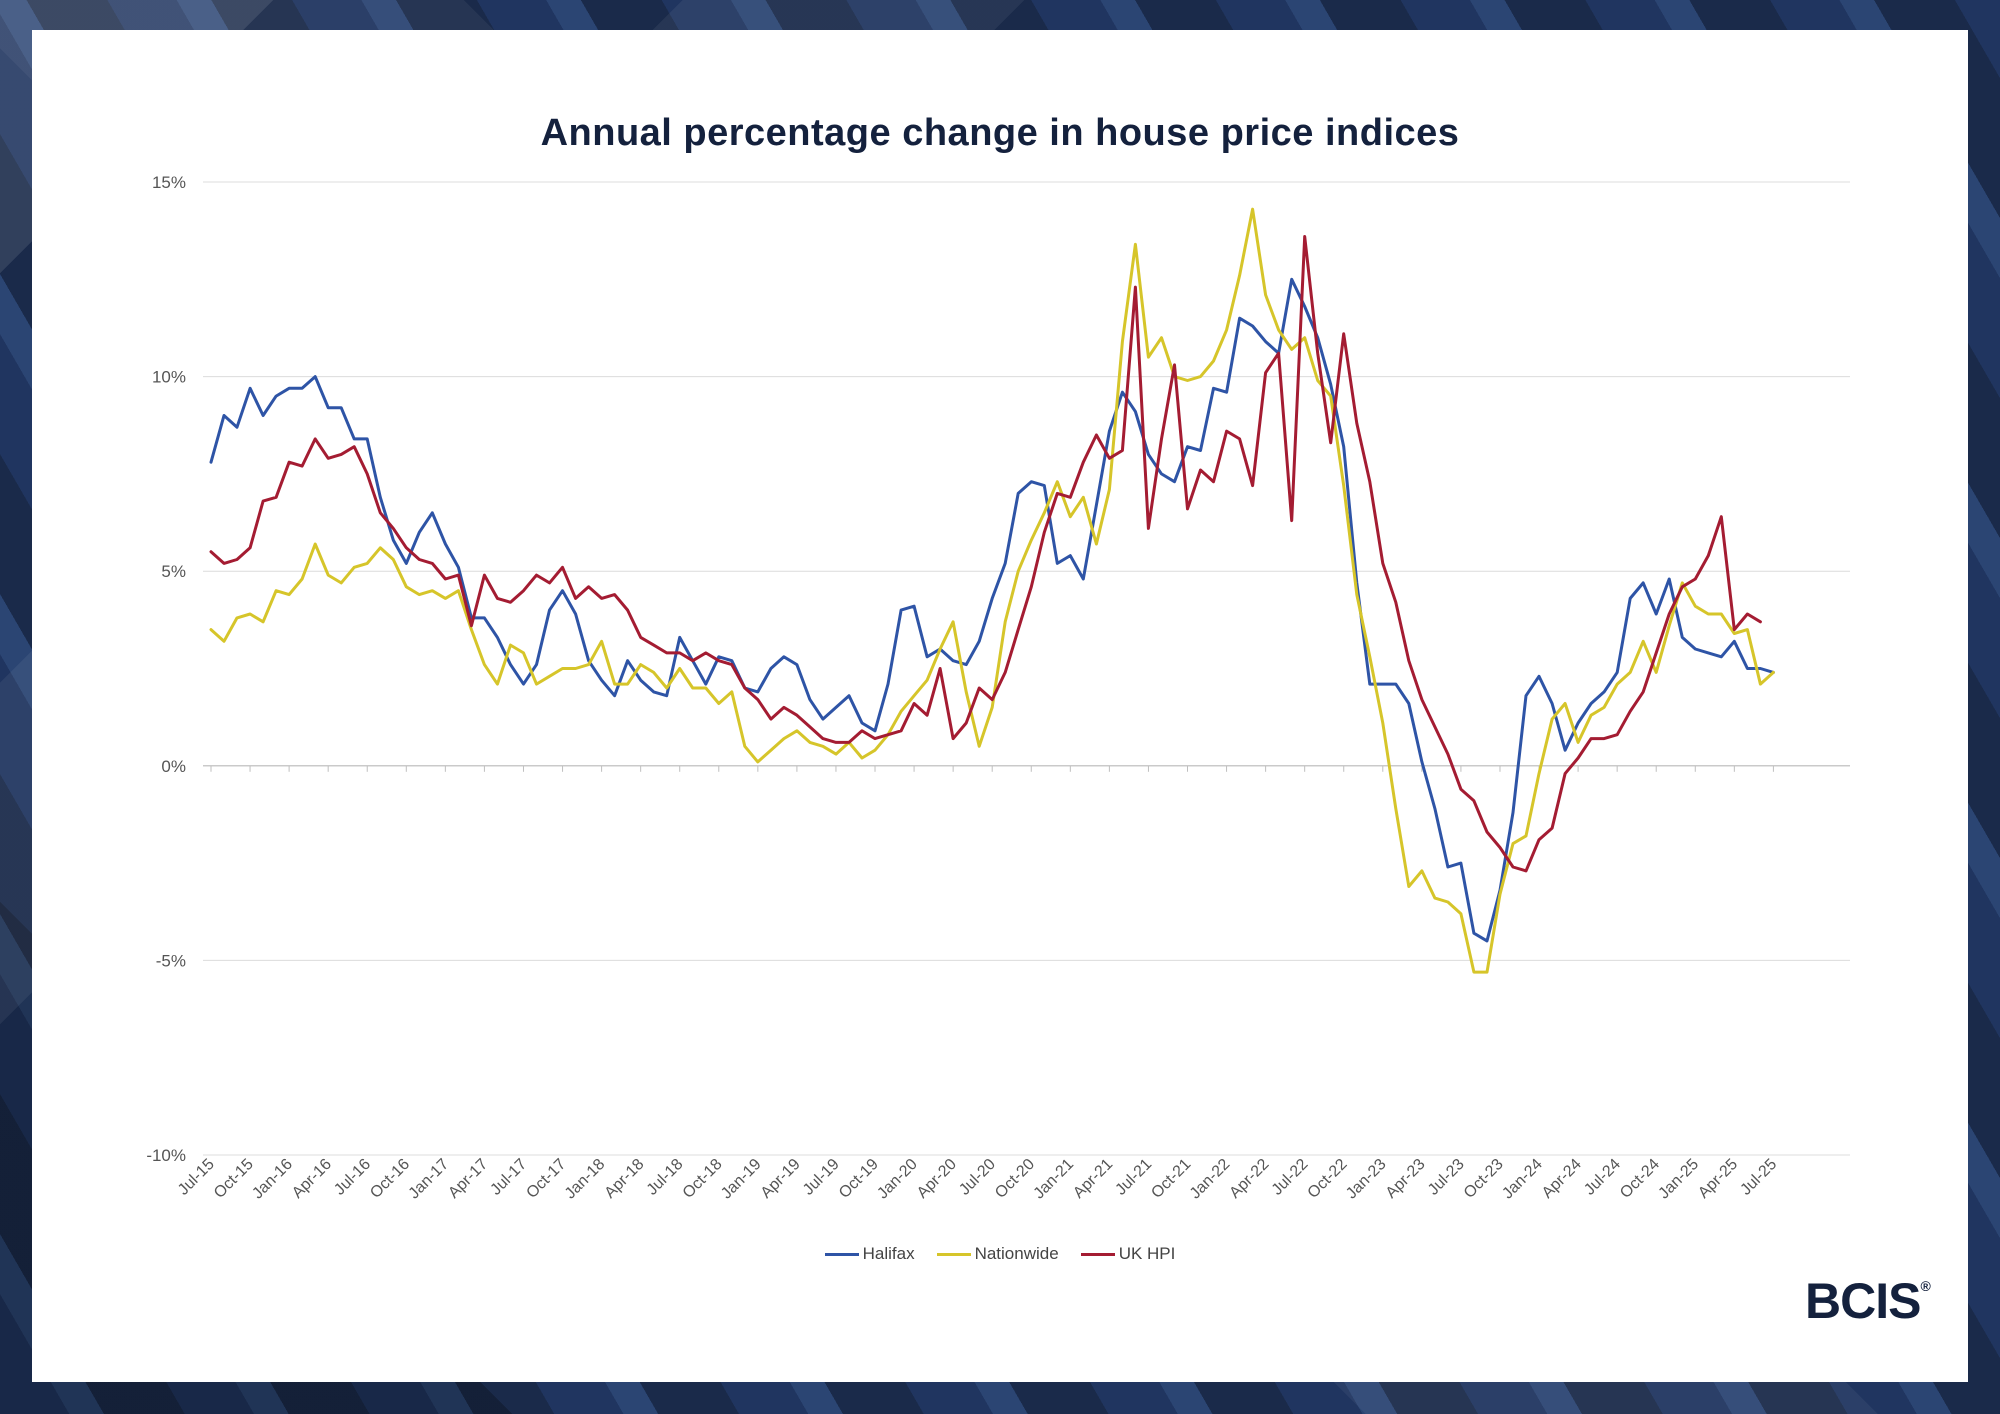 The width and height of the screenshot is (2000, 1414). What do you see at coordinates (585, 1179) in the screenshot?
I see `x-tick-label: Jan-18` at bounding box center [585, 1179].